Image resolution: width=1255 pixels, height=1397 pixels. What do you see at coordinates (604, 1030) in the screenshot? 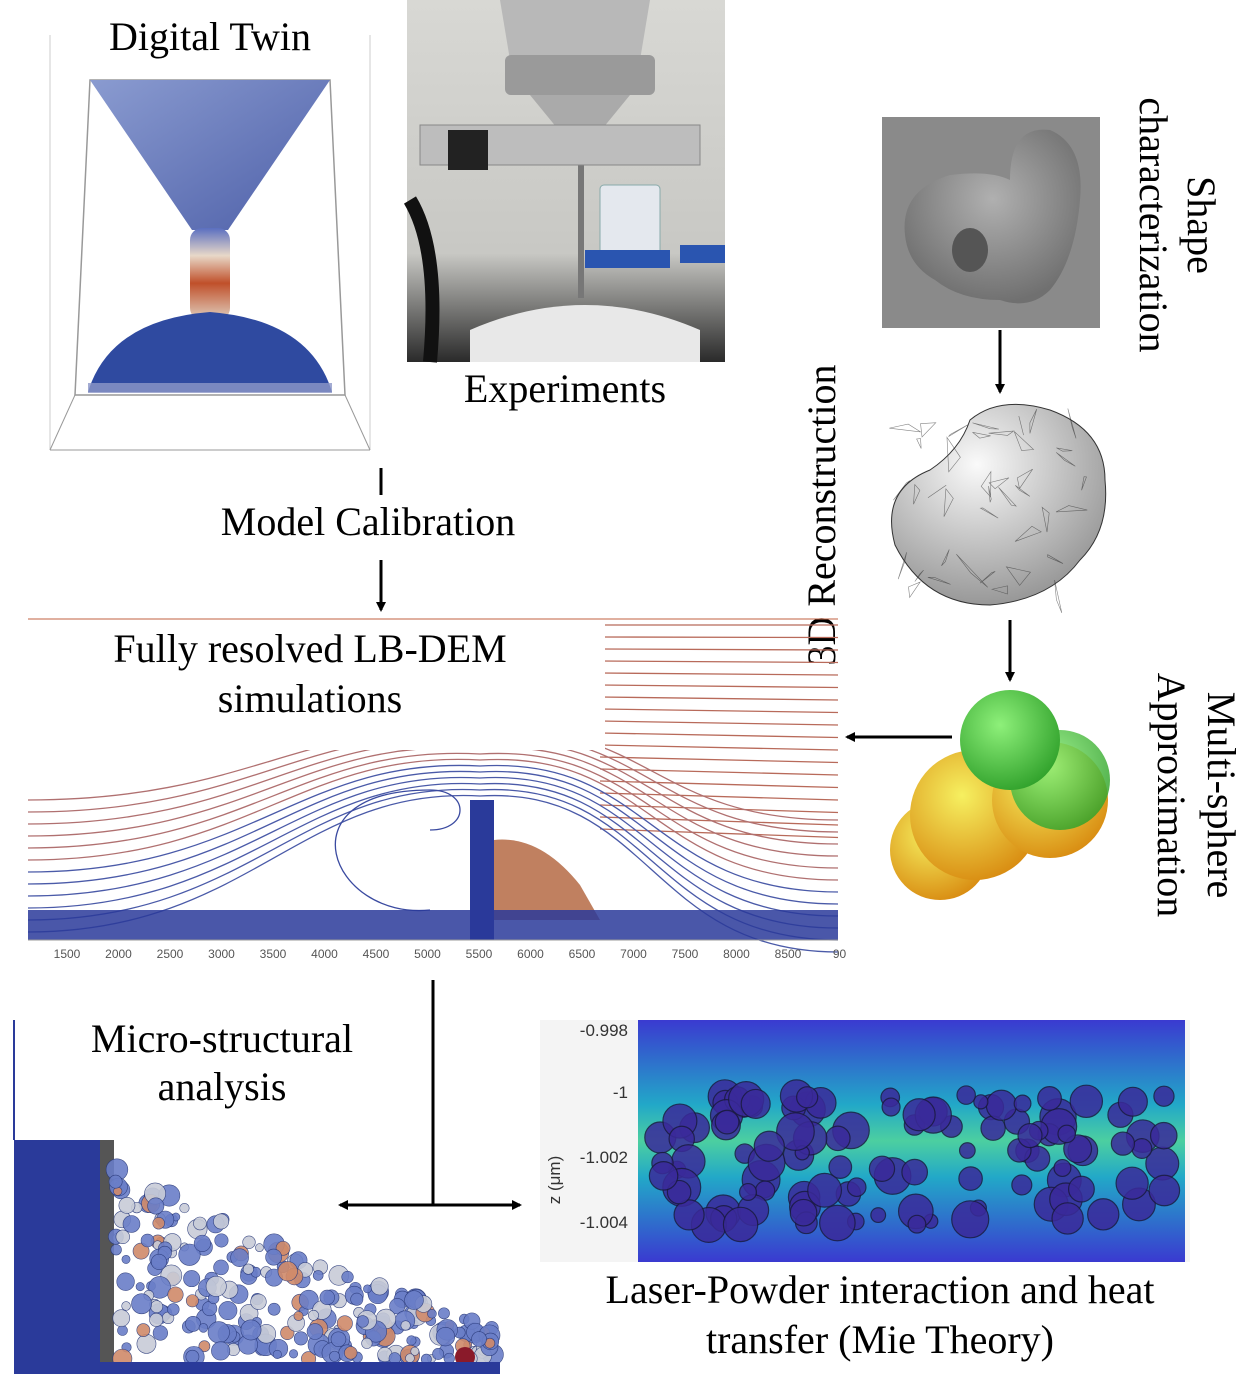
I see `y-tick-label: -0.998` at bounding box center [604, 1030].